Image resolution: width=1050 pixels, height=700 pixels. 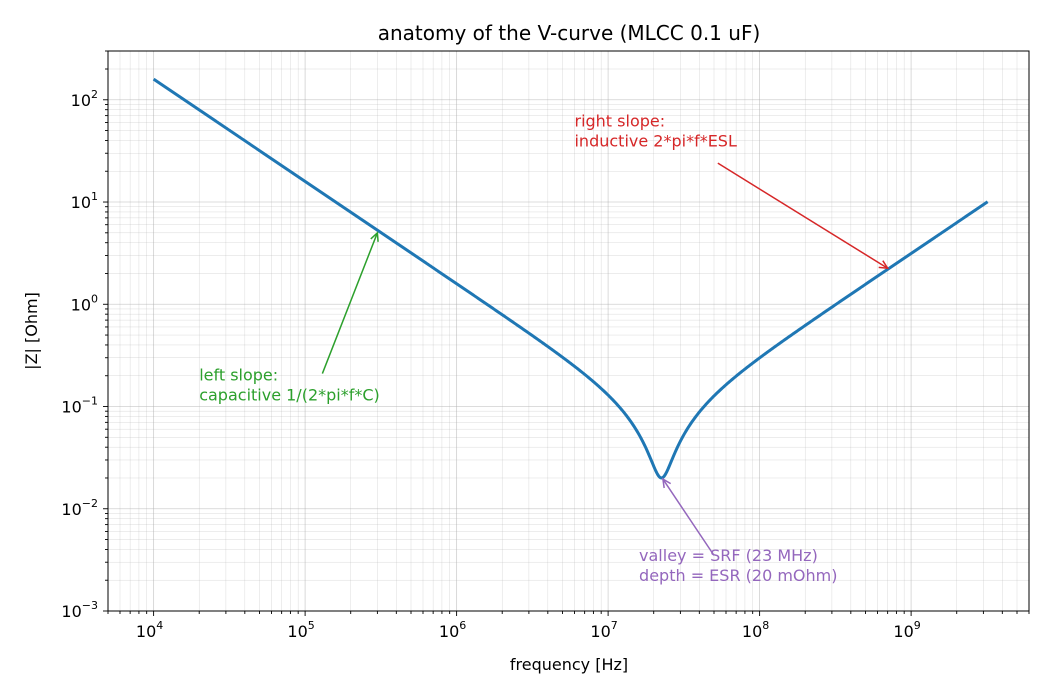 I want to click on x-tick-label: 10⁵, so click(x=300, y=630).